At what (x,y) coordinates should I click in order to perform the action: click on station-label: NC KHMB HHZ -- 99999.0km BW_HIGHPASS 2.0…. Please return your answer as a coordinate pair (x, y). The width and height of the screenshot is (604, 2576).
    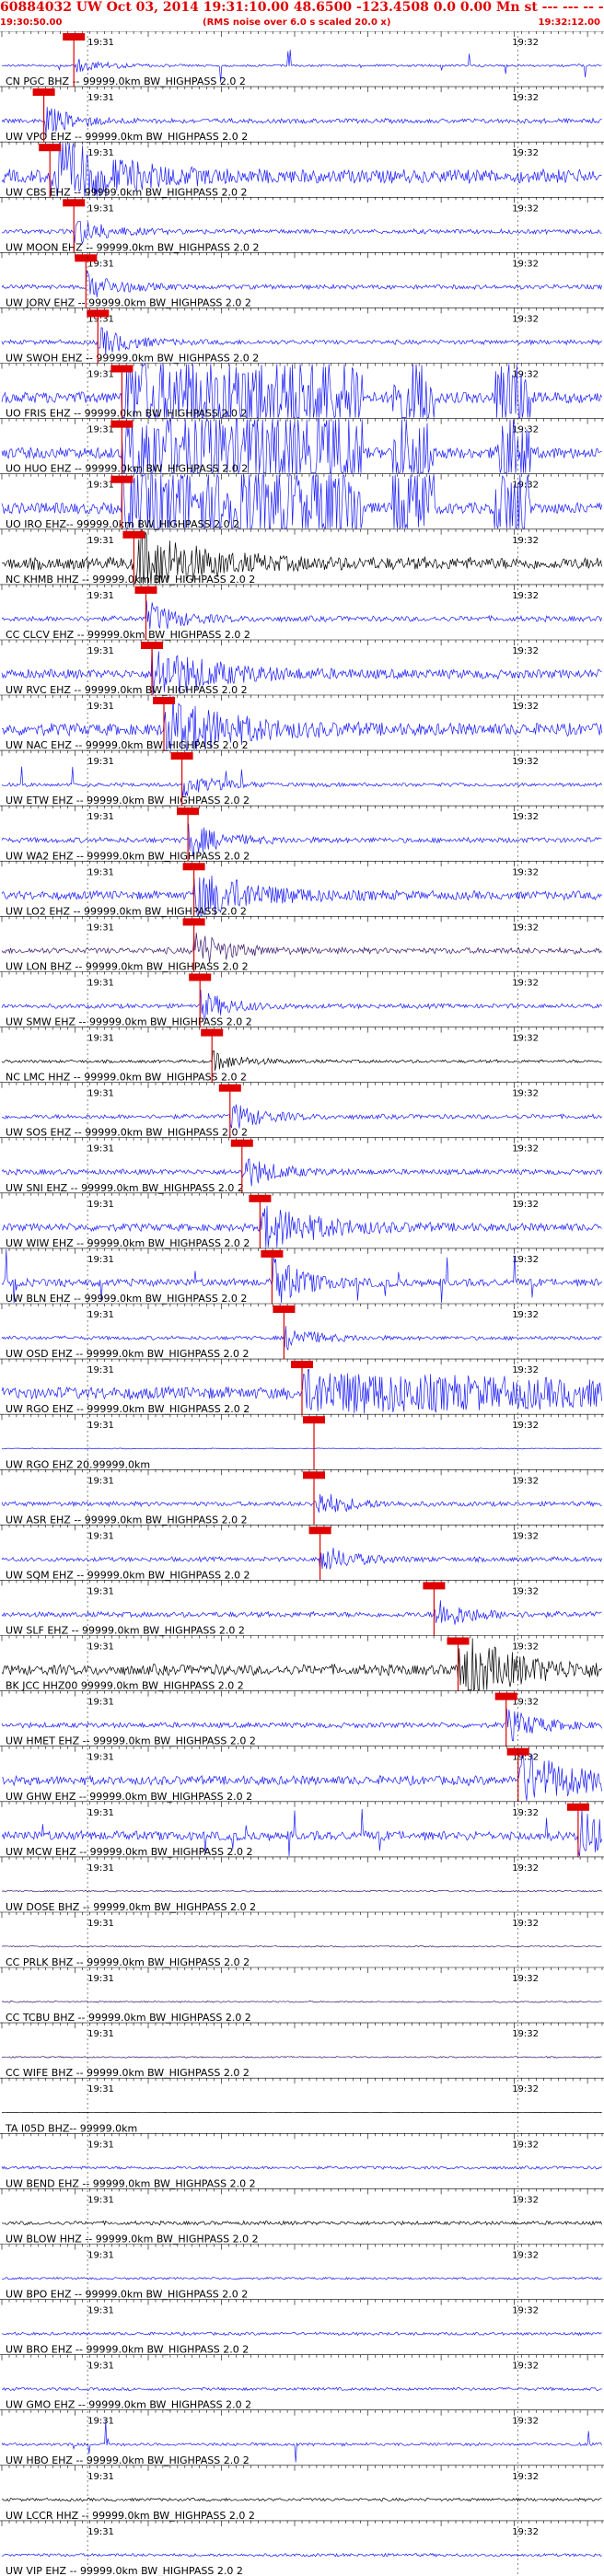
    Looking at the image, I should click on (130, 580).